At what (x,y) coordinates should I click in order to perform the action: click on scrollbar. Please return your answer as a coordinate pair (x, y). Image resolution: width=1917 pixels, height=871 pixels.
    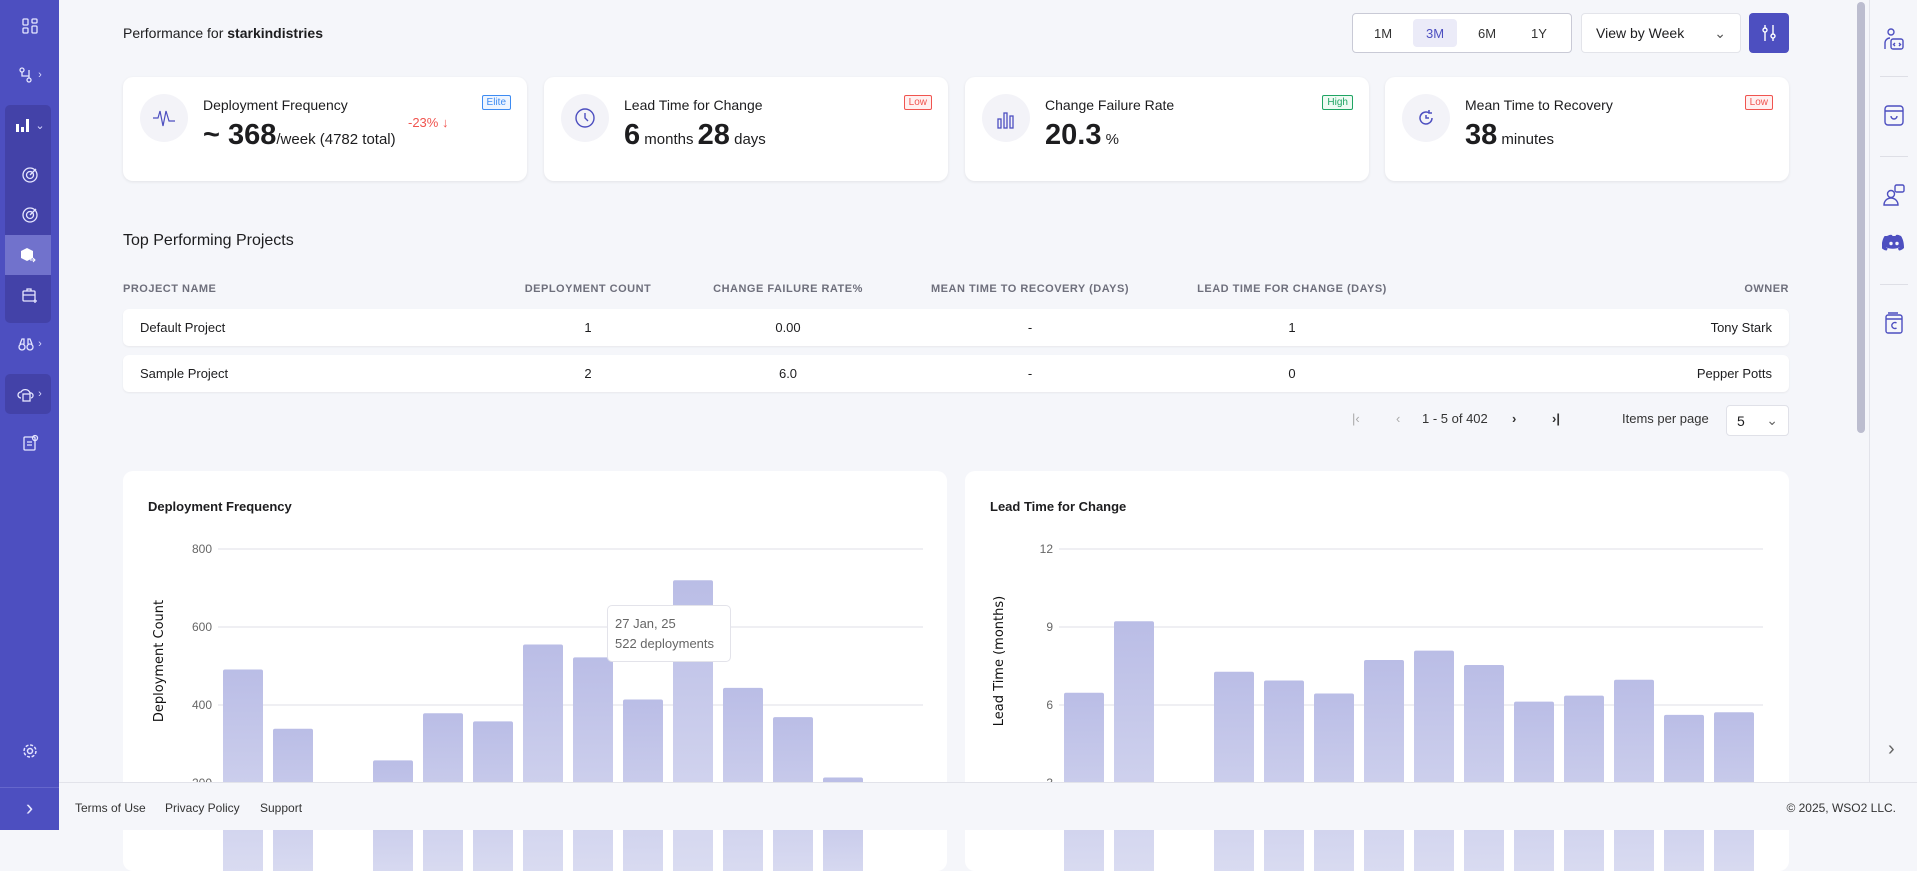
    Looking at the image, I should click on (1861, 217).